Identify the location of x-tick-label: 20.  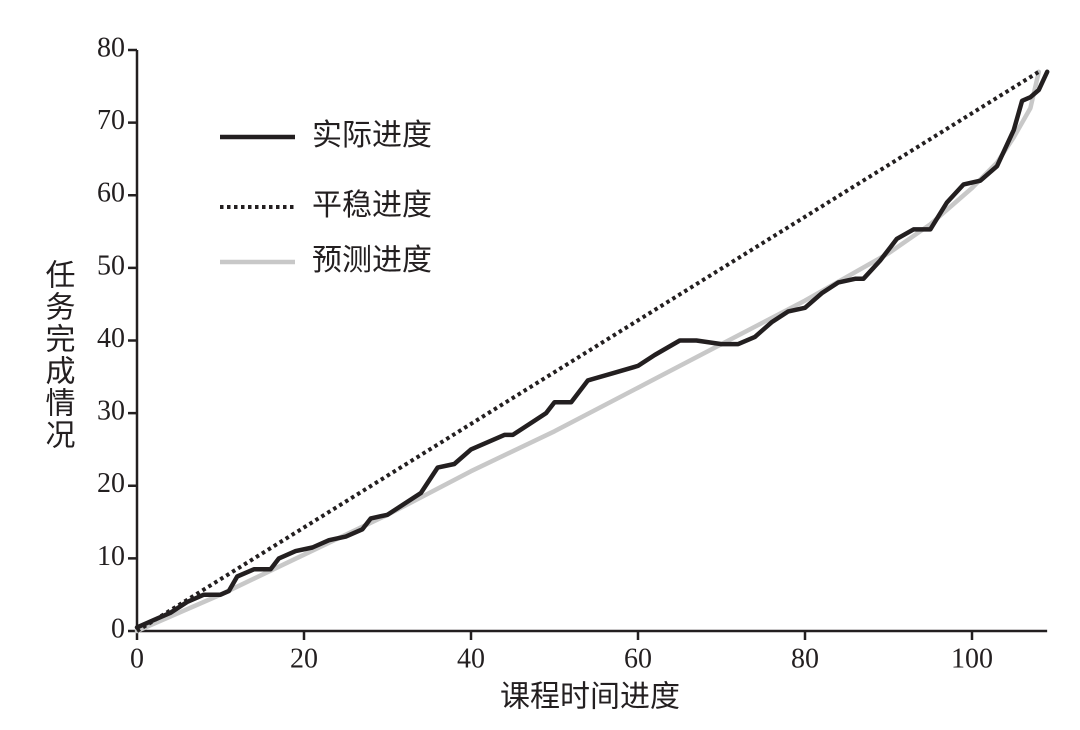
(304, 658).